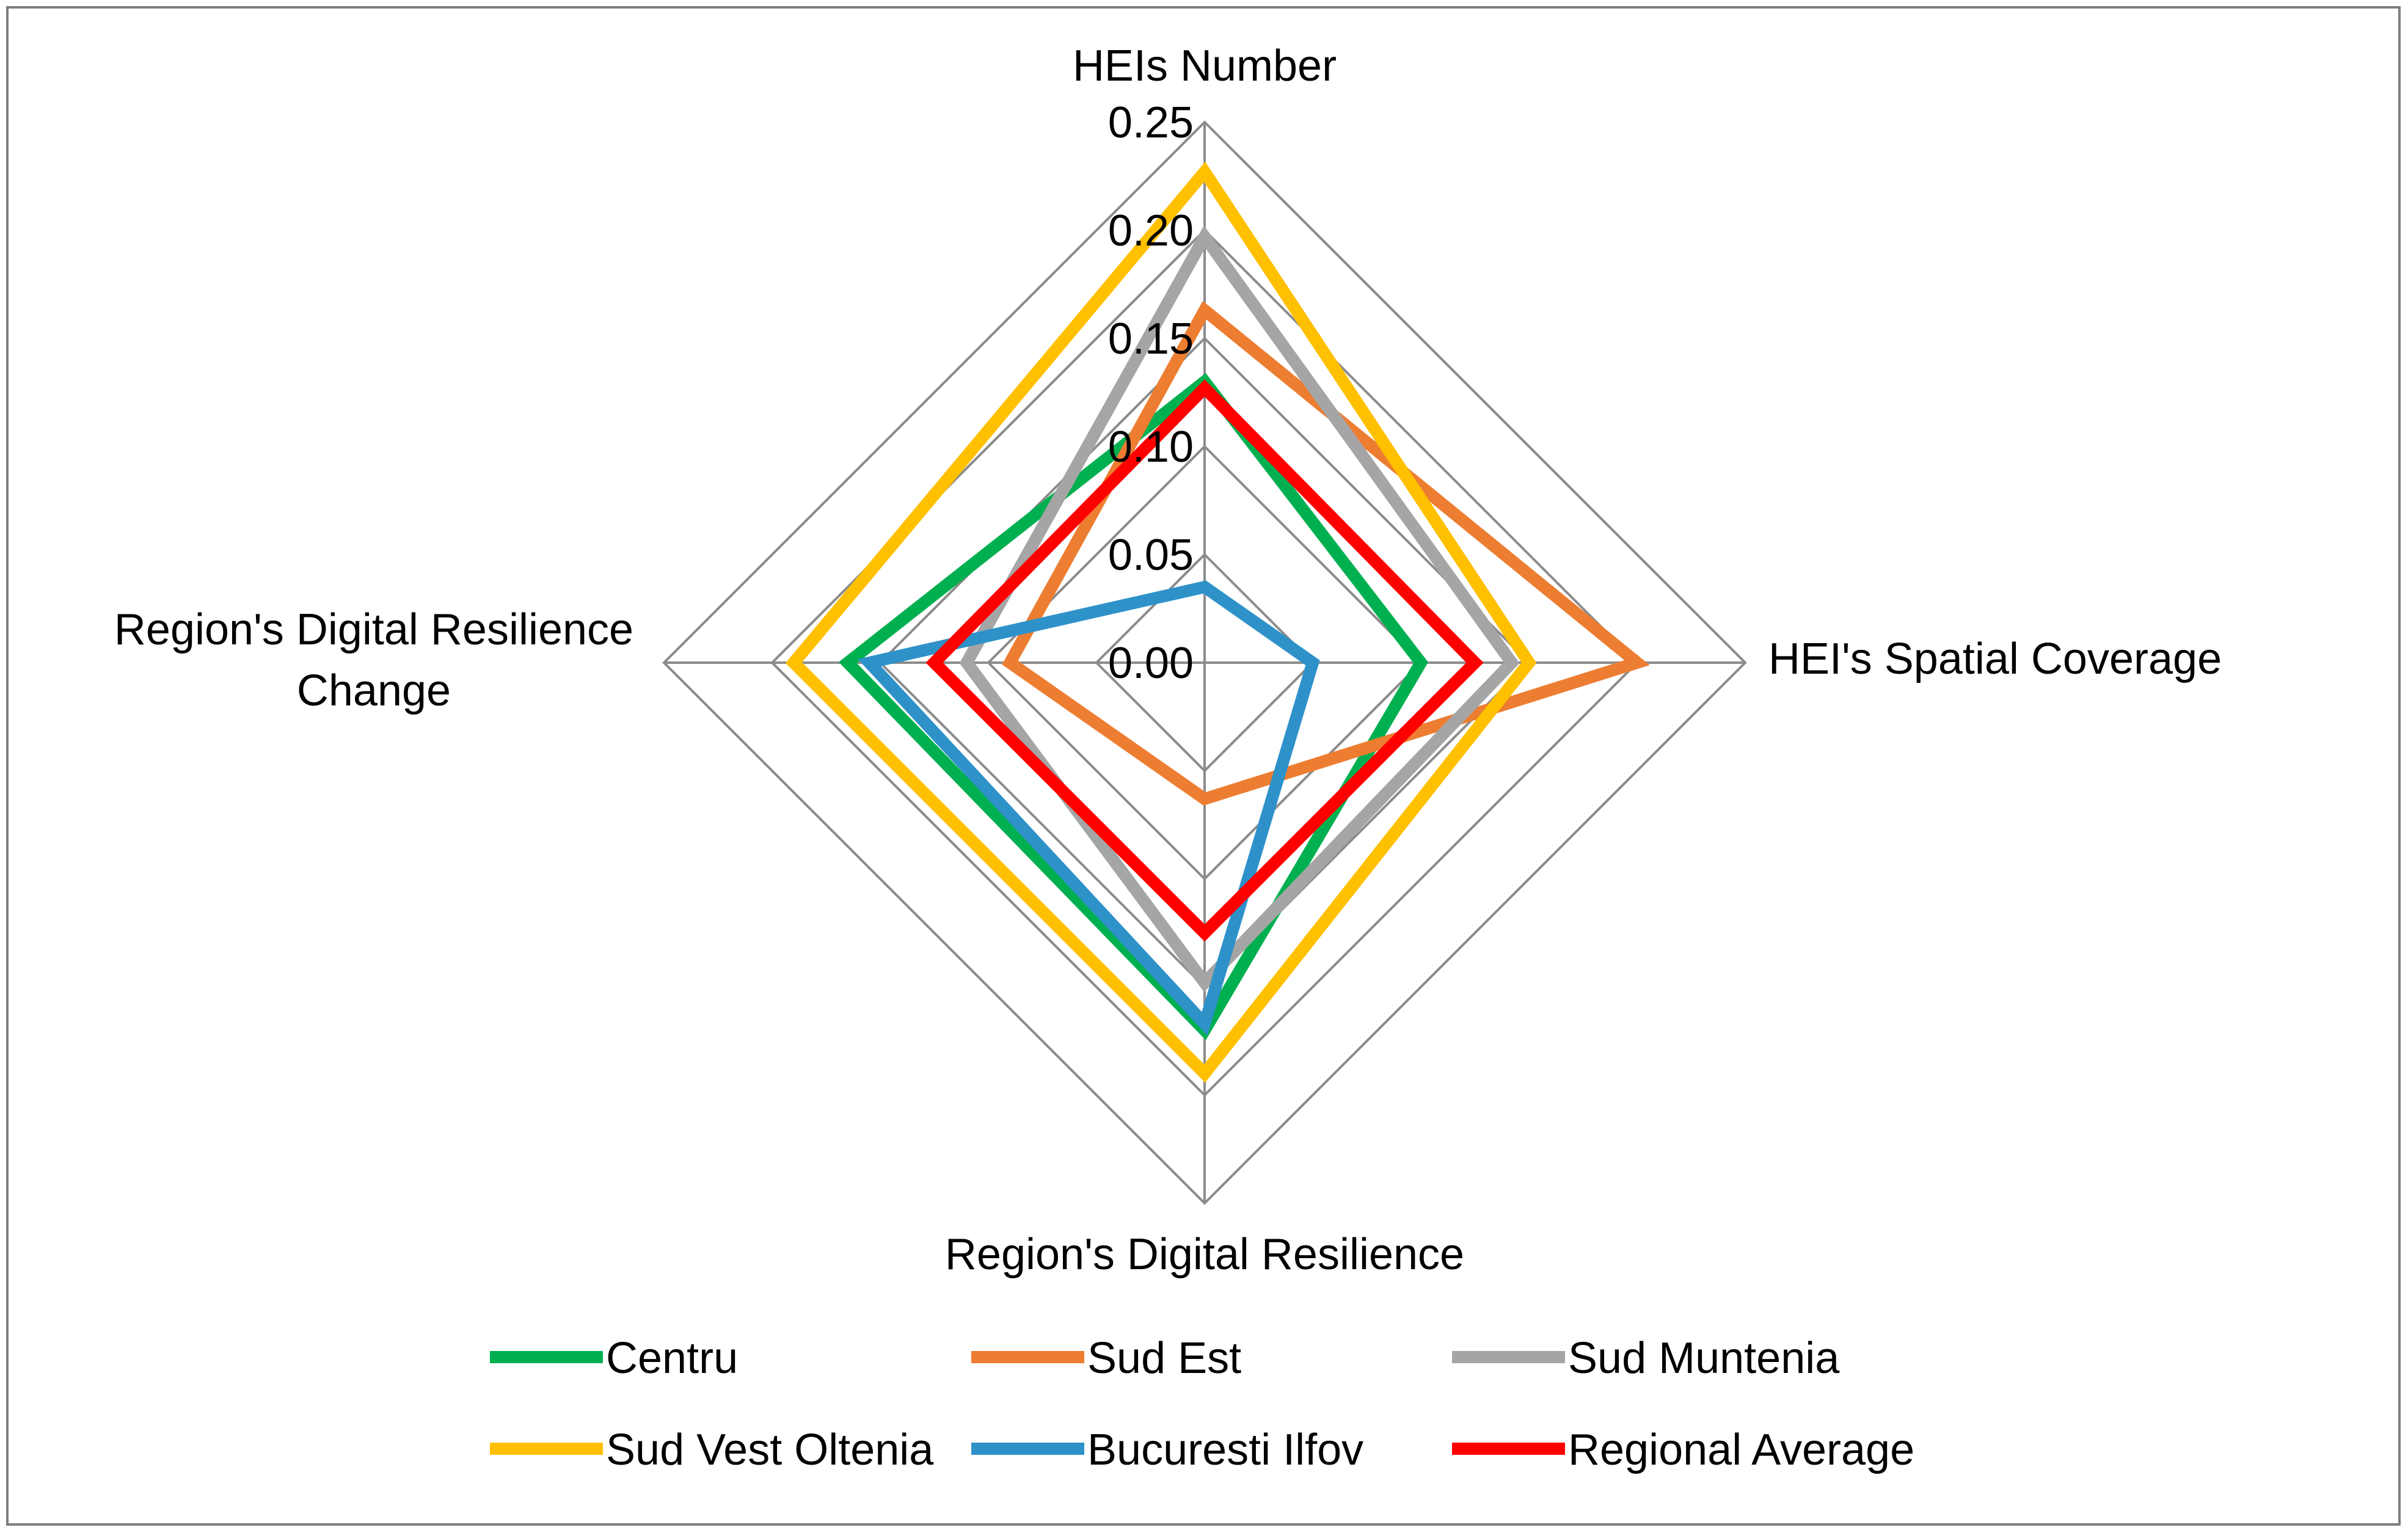 This screenshot has height=1533, width=2408. I want to click on legend-label-bucuresti-ilfov: Bucuresti Ilfov, so click(1225, 1450).